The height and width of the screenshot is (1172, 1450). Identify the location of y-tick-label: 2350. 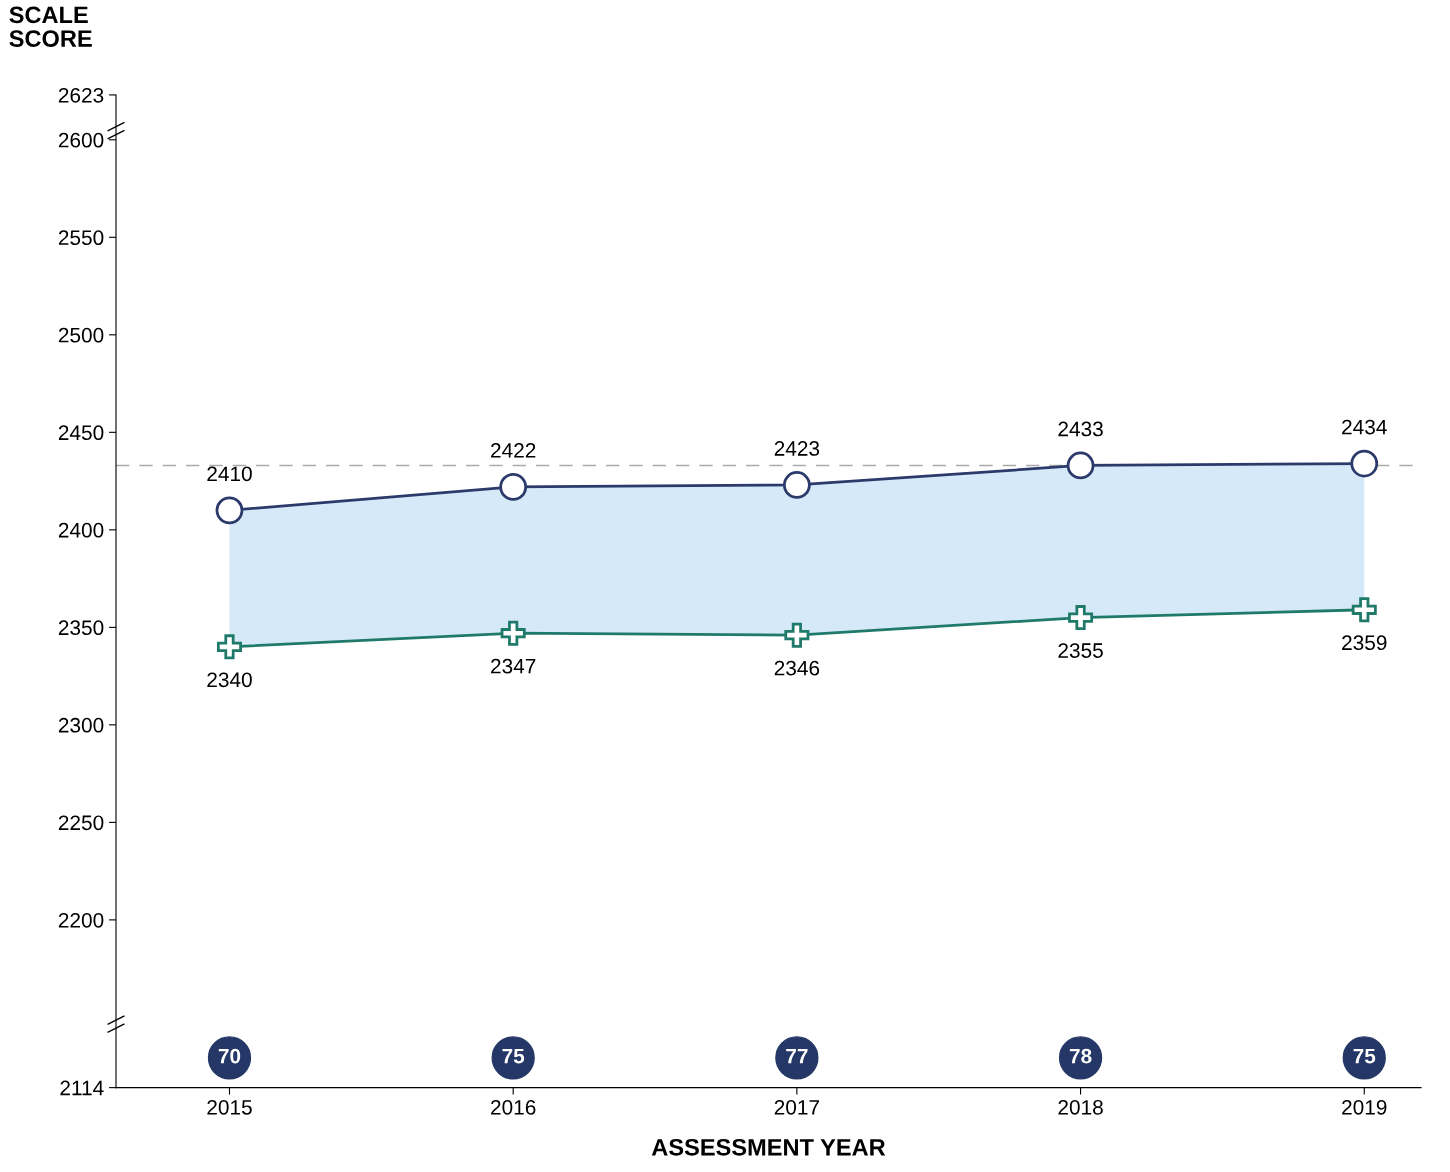
(81, 628).